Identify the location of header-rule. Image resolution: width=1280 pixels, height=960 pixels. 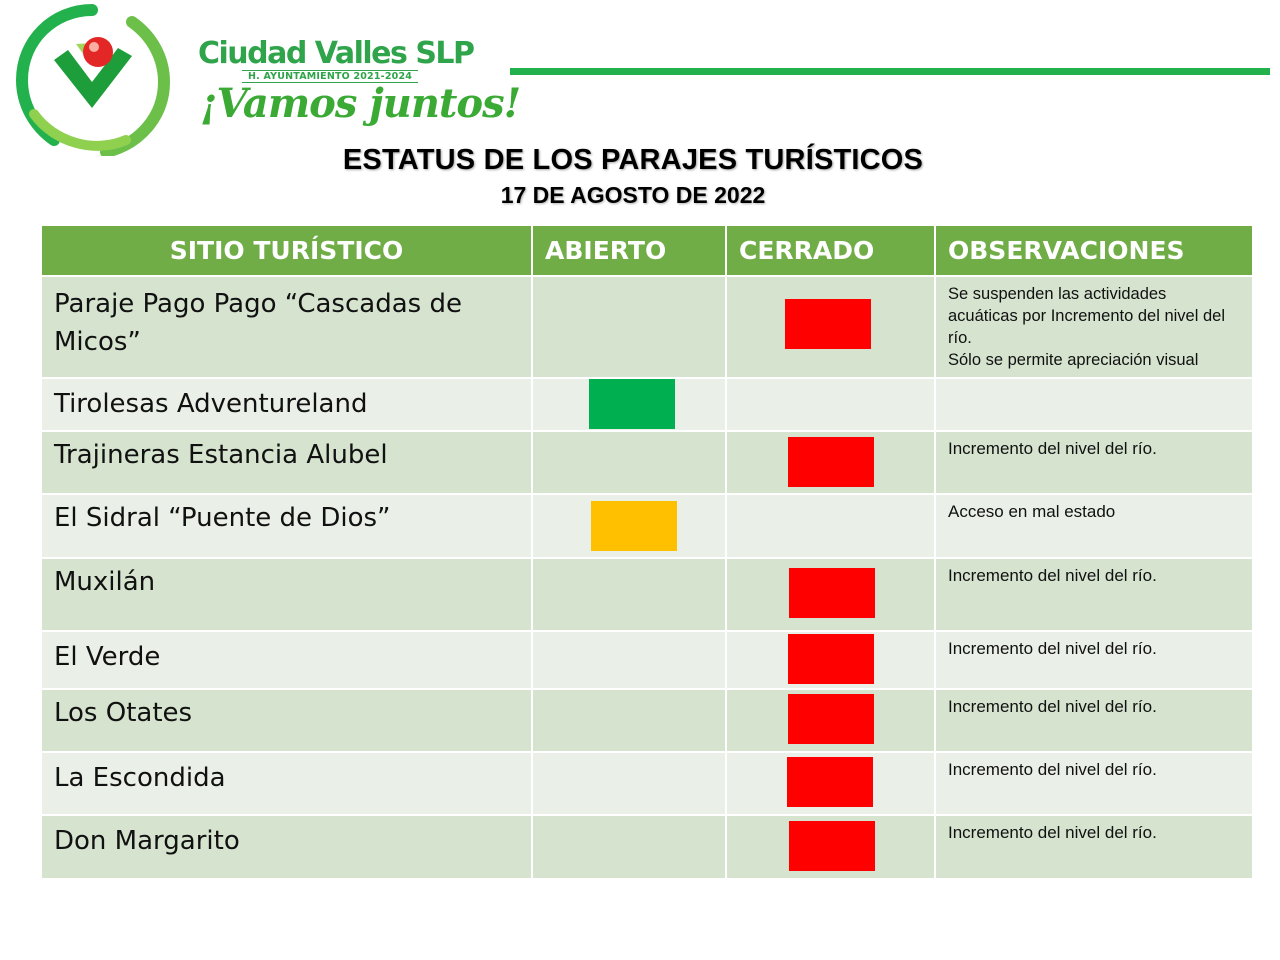
(890, 71).